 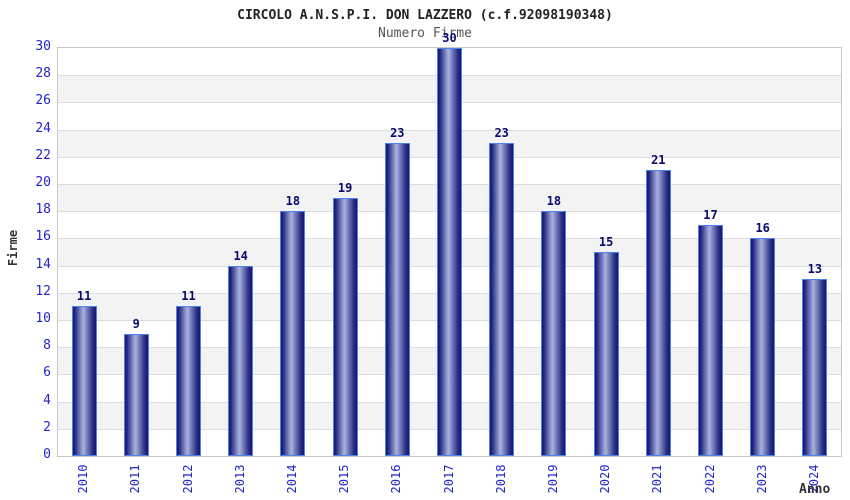 What do you see at coordinates (605, 479) in the screenshot?
I see `x-tick-label: 2020` at bounding box center [605, 479].